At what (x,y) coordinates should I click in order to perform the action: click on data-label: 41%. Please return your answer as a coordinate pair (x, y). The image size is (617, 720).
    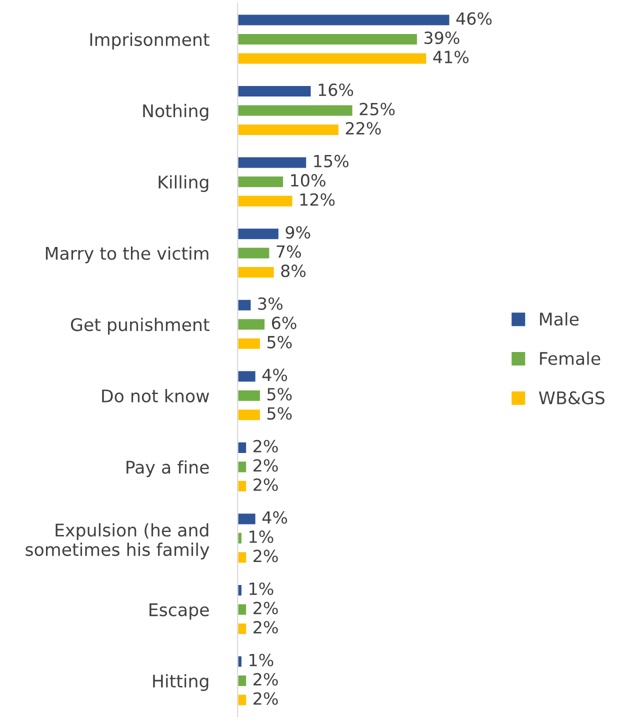
    Looking at the image, I should click on (451, 57).